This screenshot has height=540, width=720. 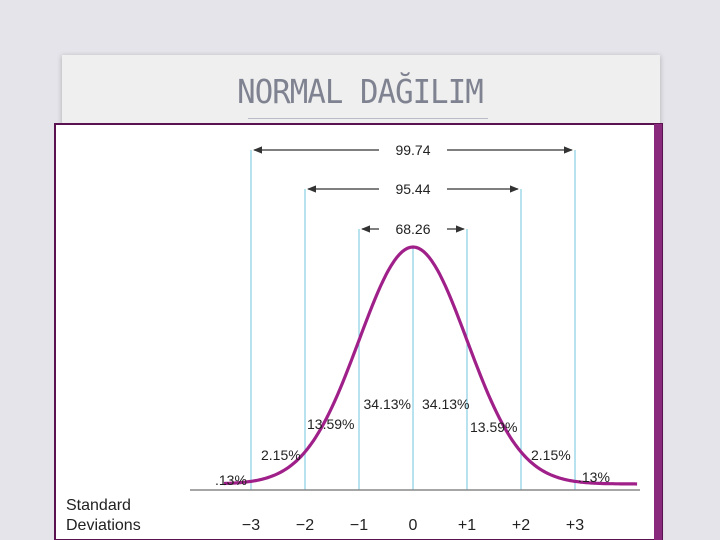 I want to click on x-tick-label: +2, so click(x=521, y=525).